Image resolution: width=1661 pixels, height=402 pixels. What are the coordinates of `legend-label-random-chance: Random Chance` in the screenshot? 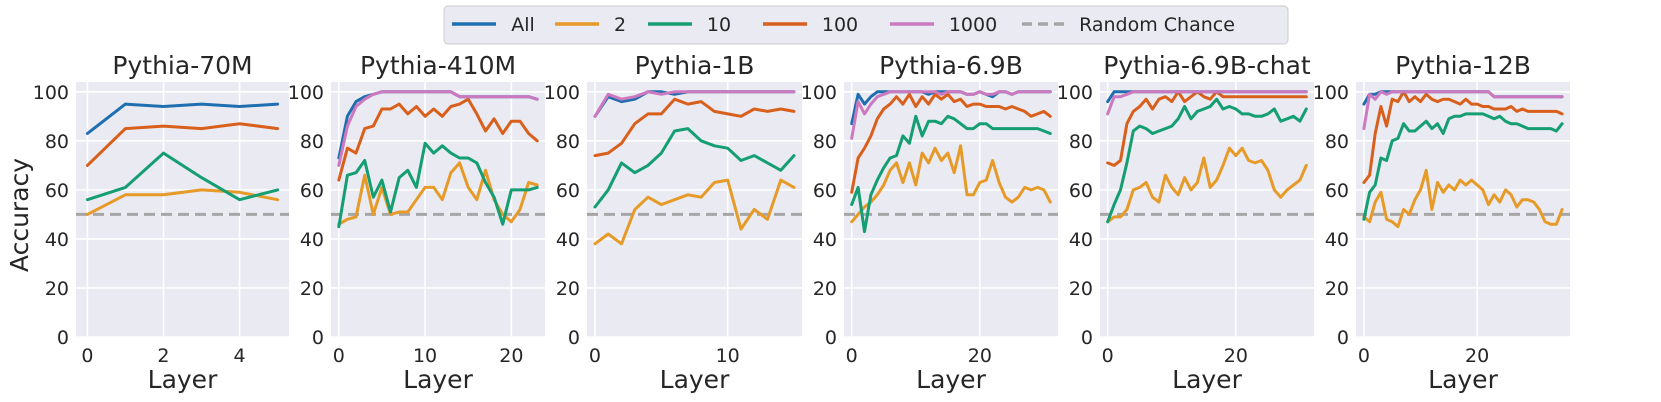 It's located at (1157, 25).